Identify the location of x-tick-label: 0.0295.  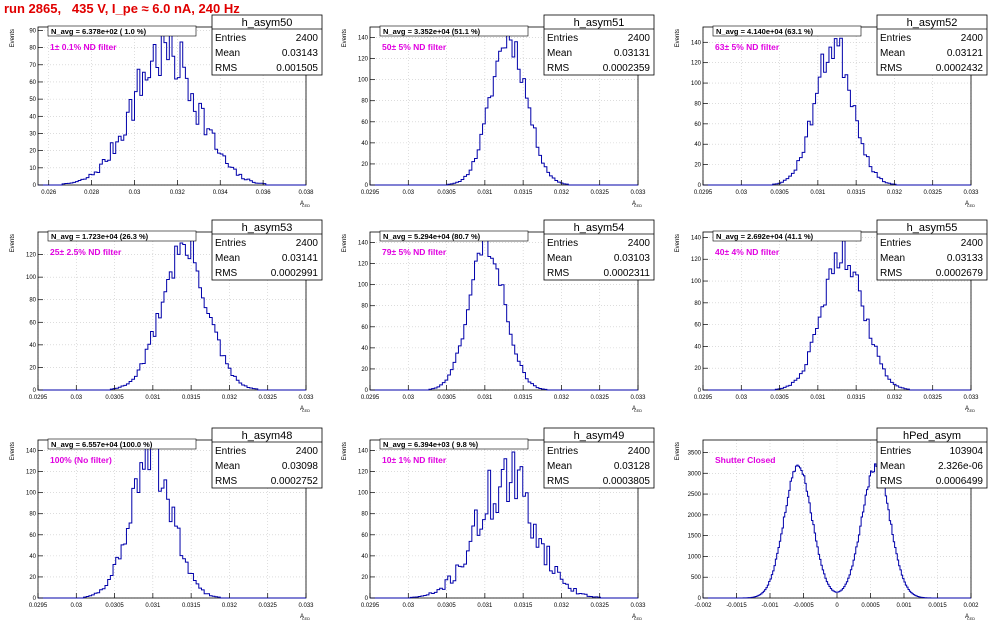
(370, 606).